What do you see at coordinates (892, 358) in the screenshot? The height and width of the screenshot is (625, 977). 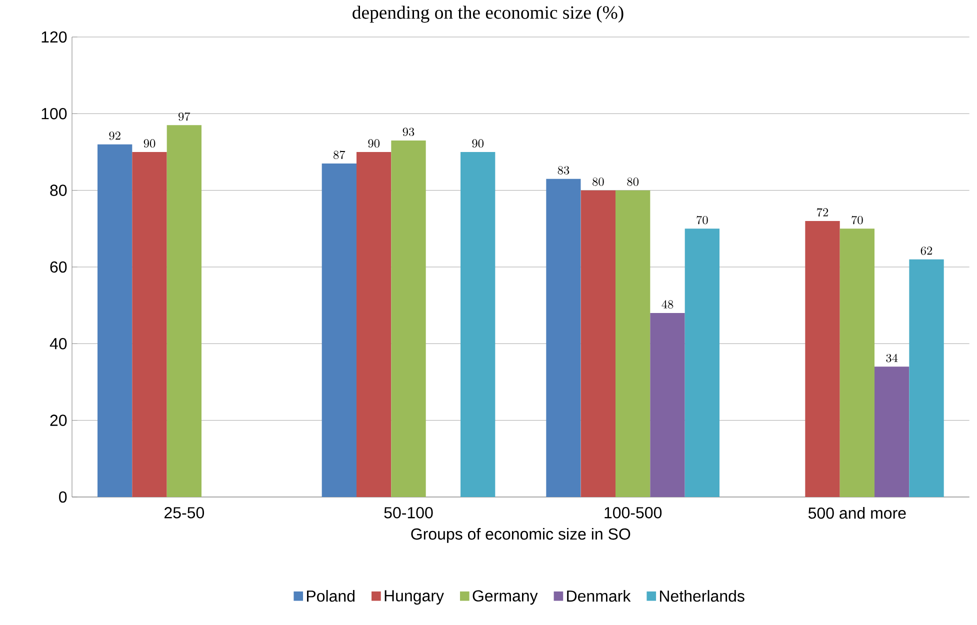 I see `data-label: 34` at bounding box center [892, 358].